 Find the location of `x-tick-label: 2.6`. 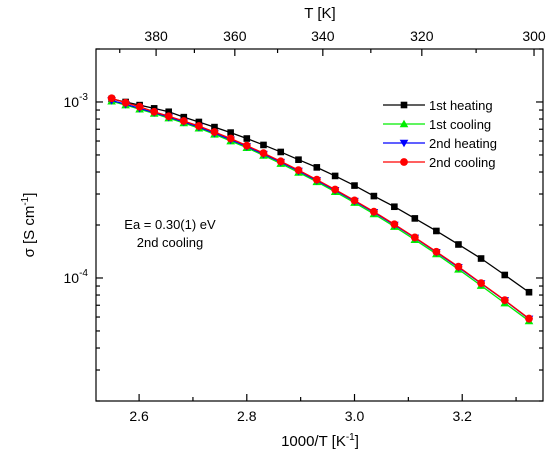

x-tick-label: 2.6 is located at coordinates (139, 416).